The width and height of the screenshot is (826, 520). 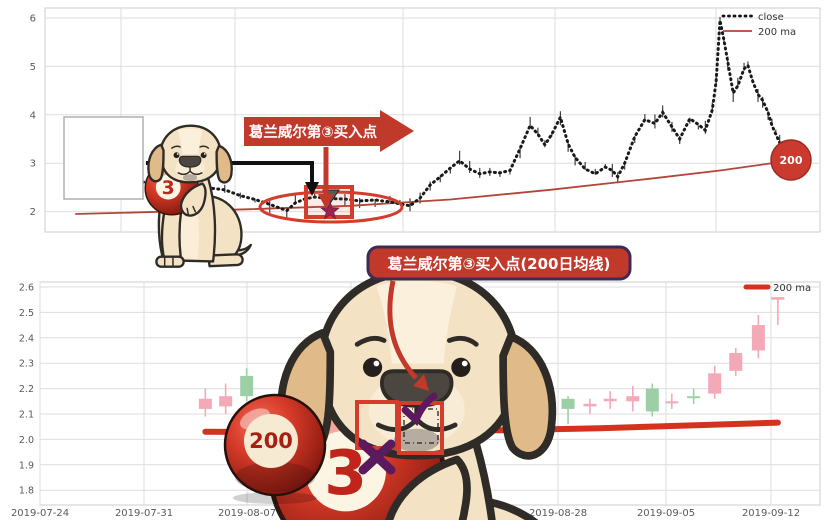 What do you see at coordinates (33, 164) in the screenshot?
I see `svg-text: 3` at bounding box center [33, 164].